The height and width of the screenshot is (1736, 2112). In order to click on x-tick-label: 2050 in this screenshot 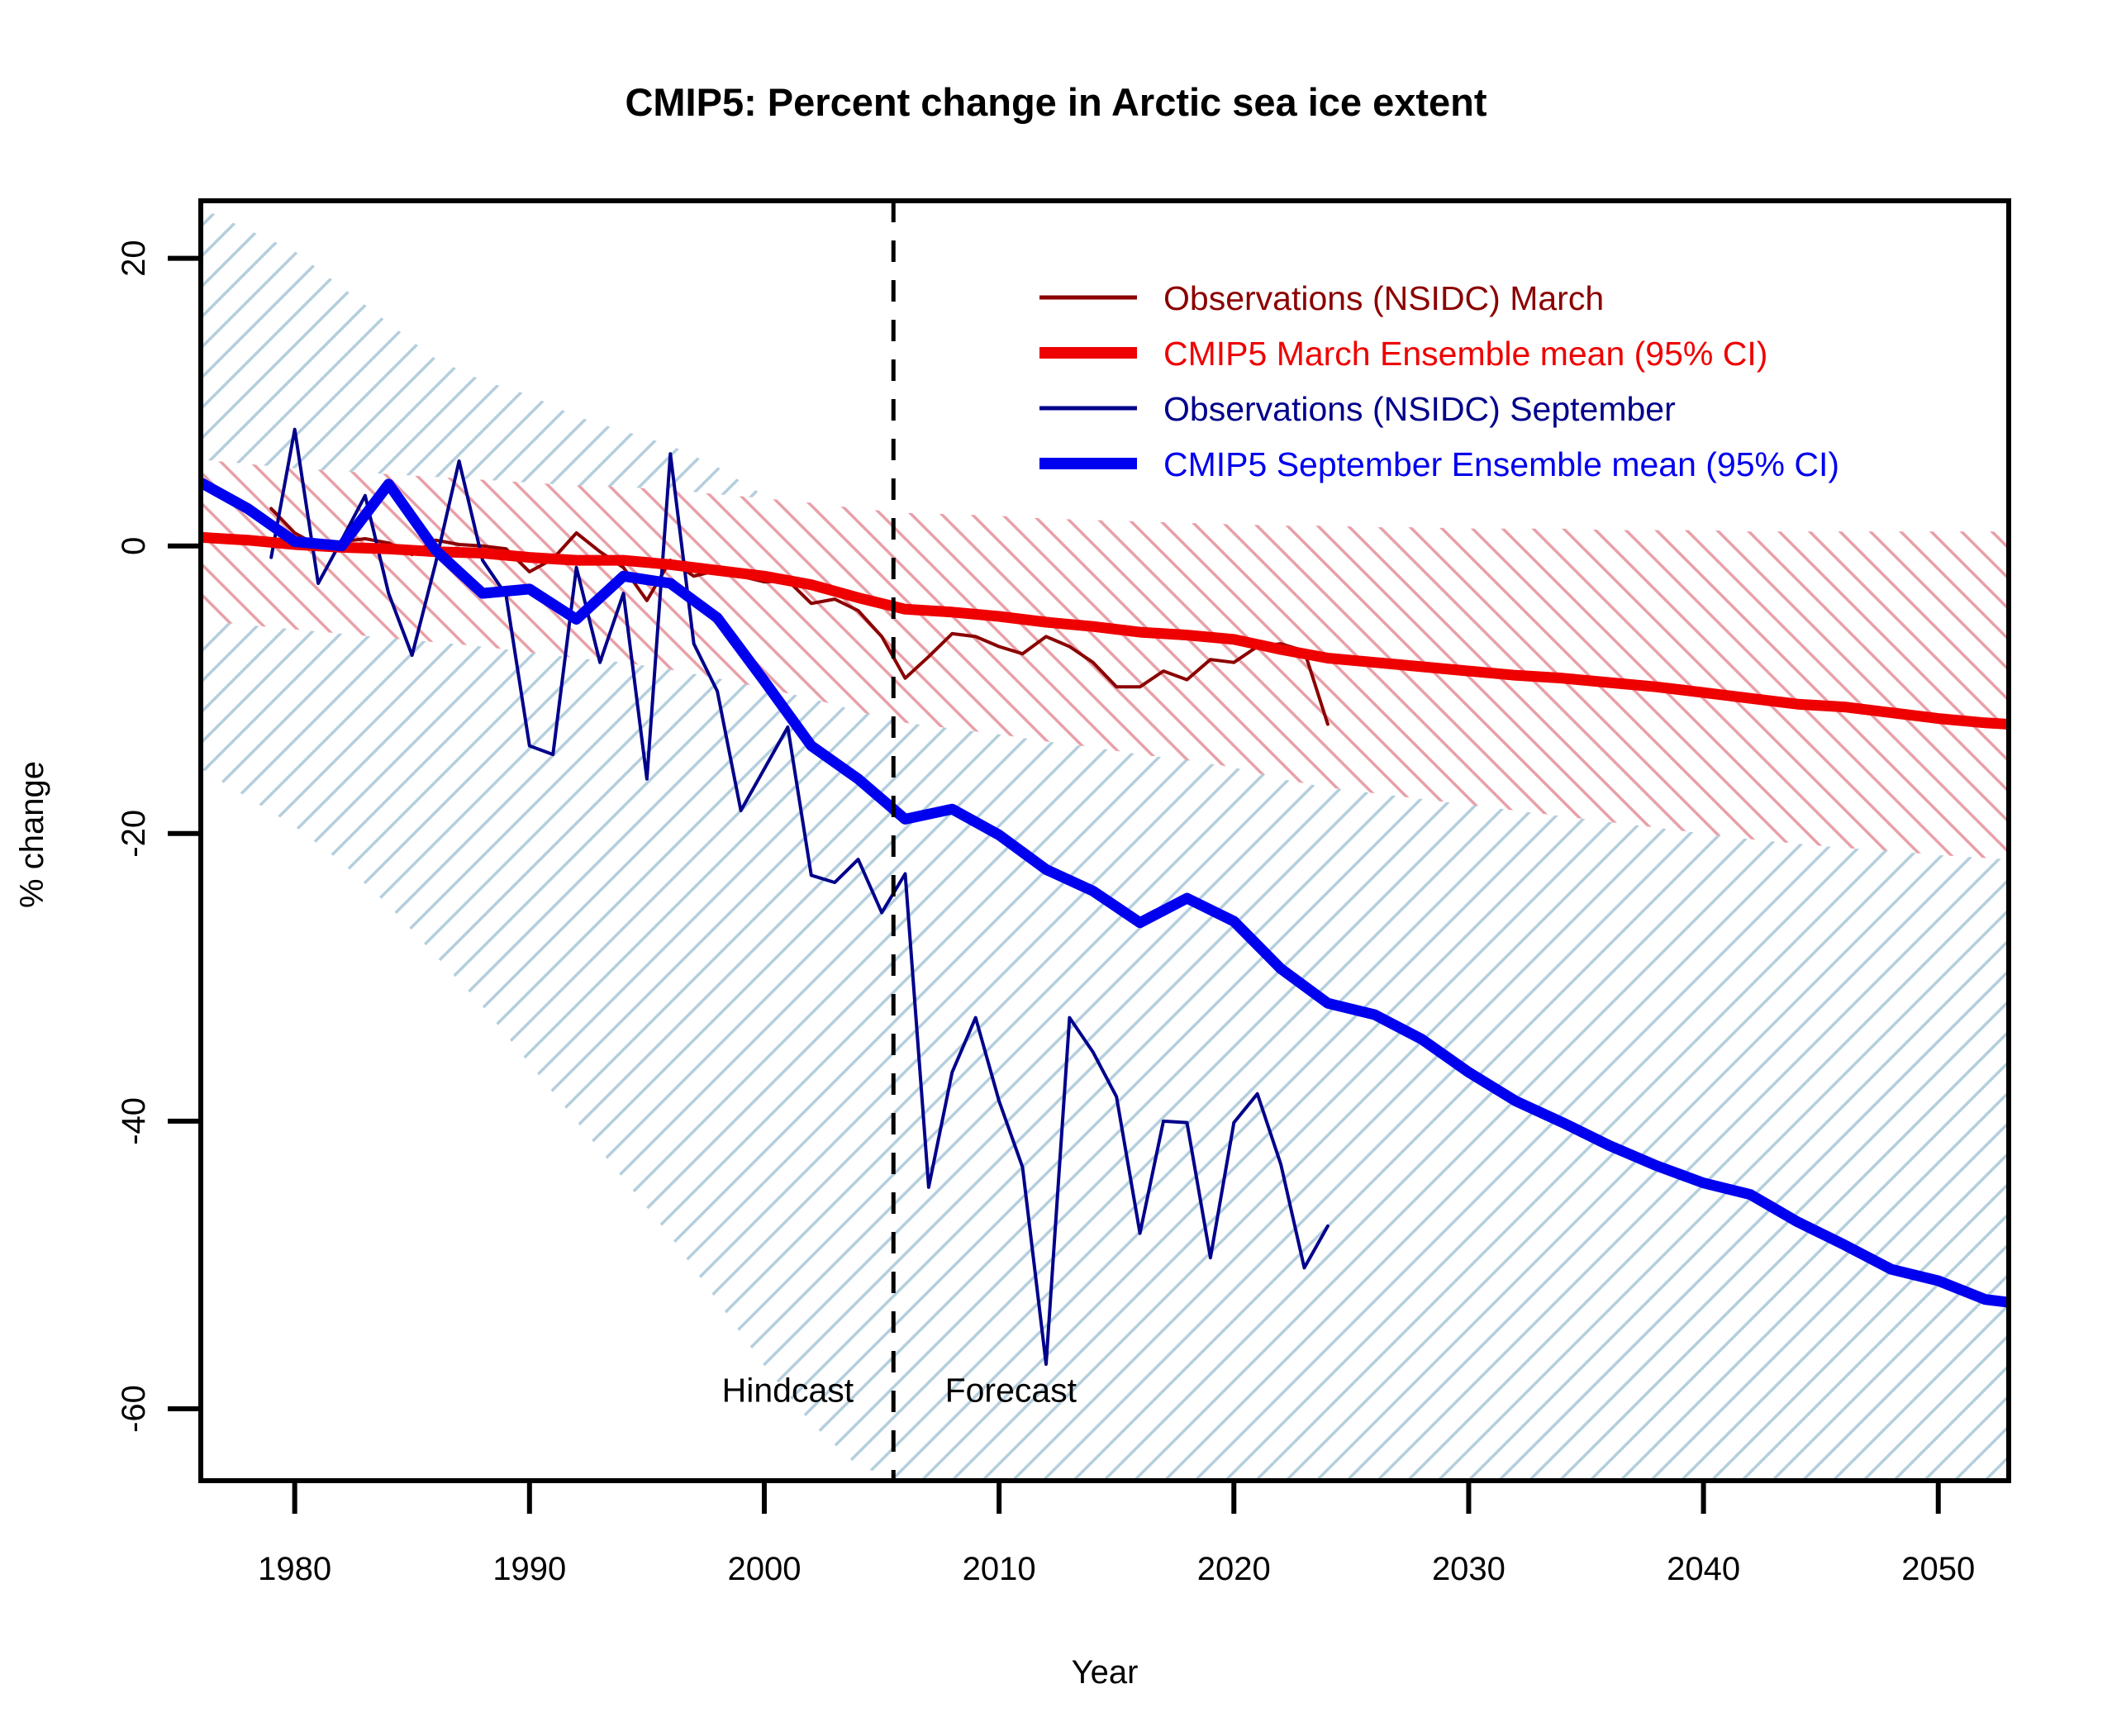, I will do `click(1938, 1569)`.